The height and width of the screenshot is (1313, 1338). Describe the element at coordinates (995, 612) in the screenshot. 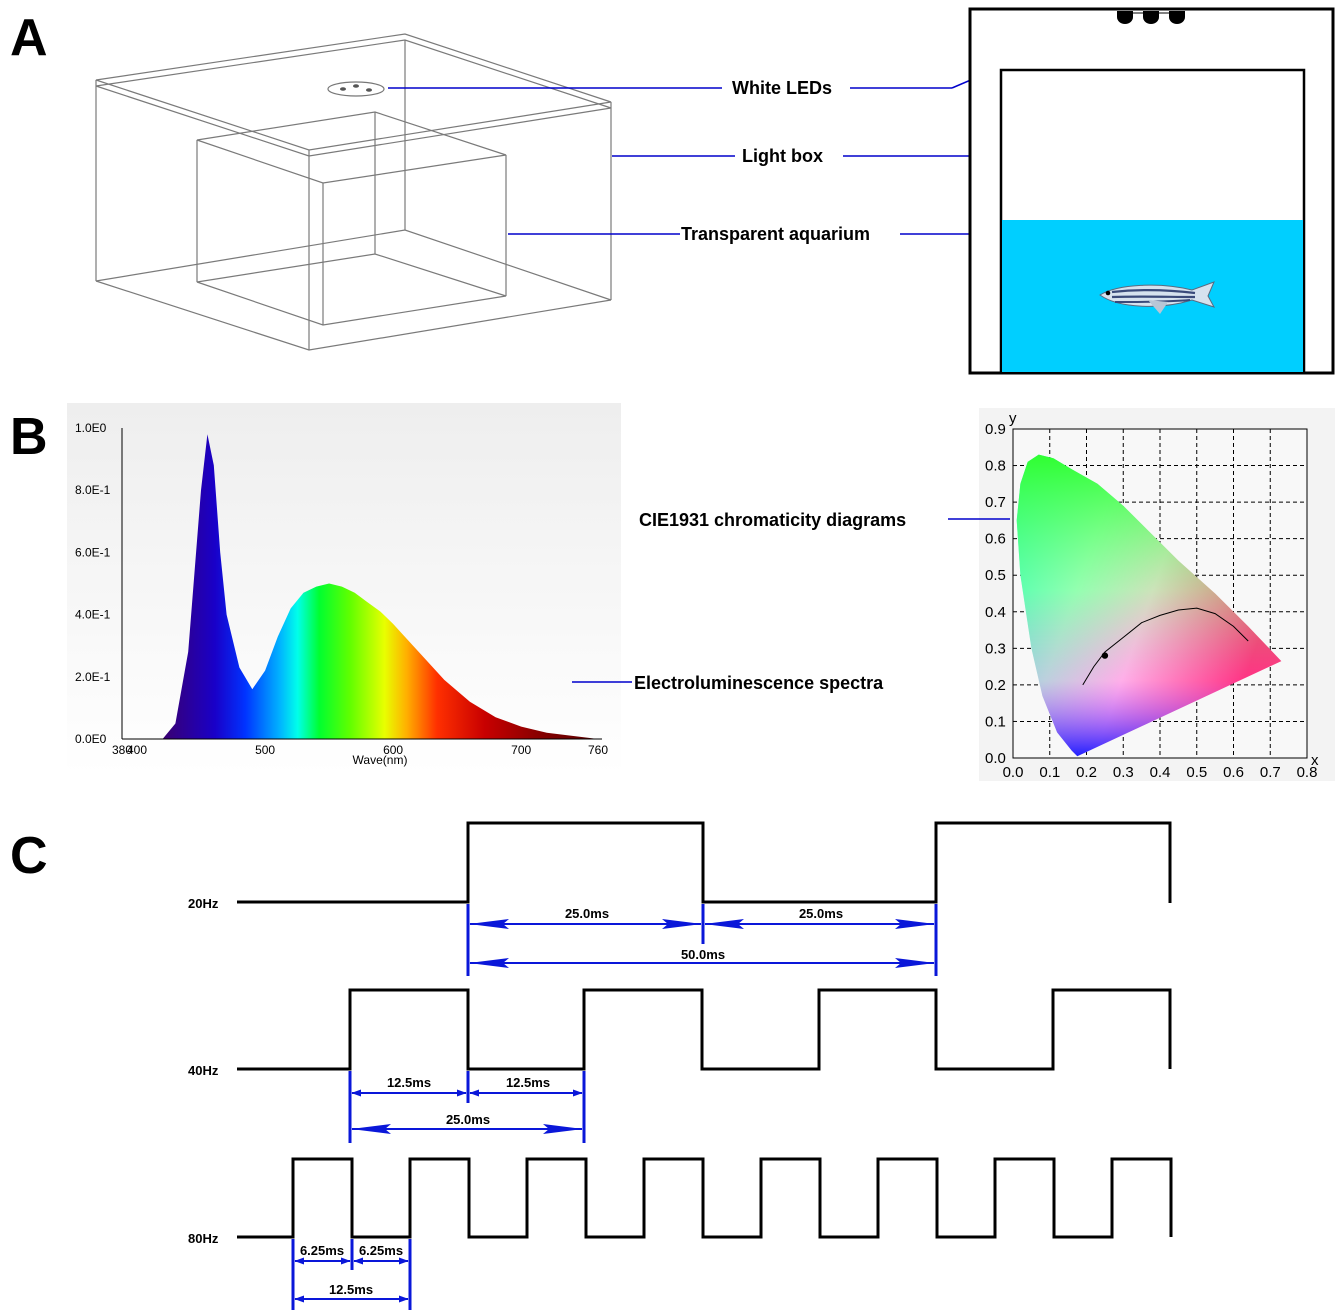

I see `cie-y-tick-label: 0.4` at that location.